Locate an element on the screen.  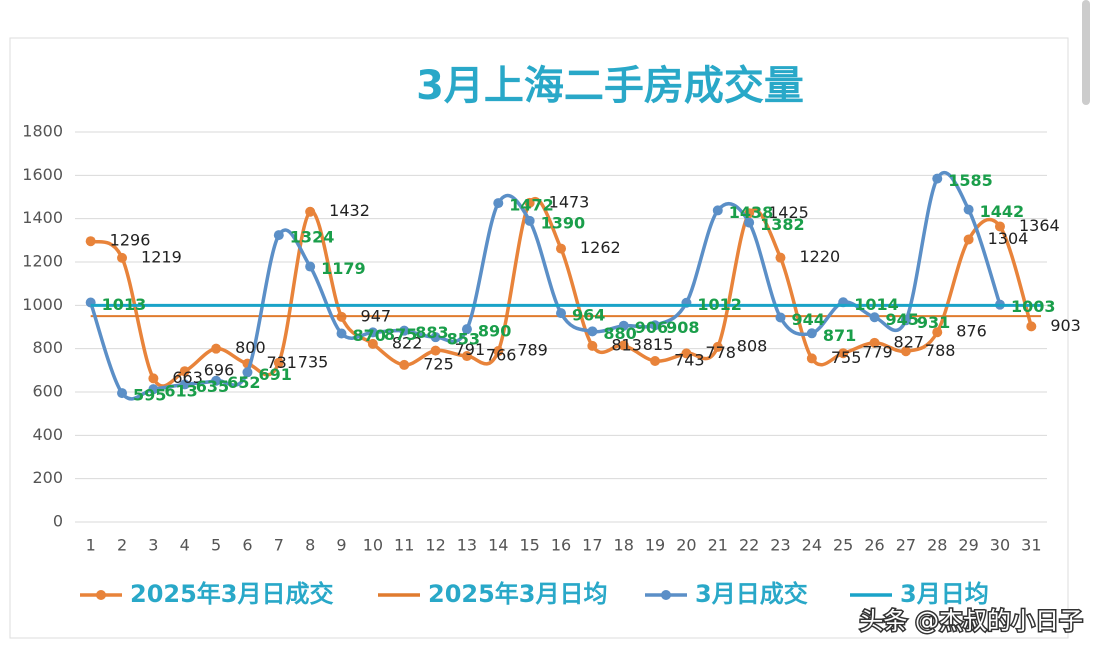
x-tick-label: 11 is located at coordinates (404, 545).